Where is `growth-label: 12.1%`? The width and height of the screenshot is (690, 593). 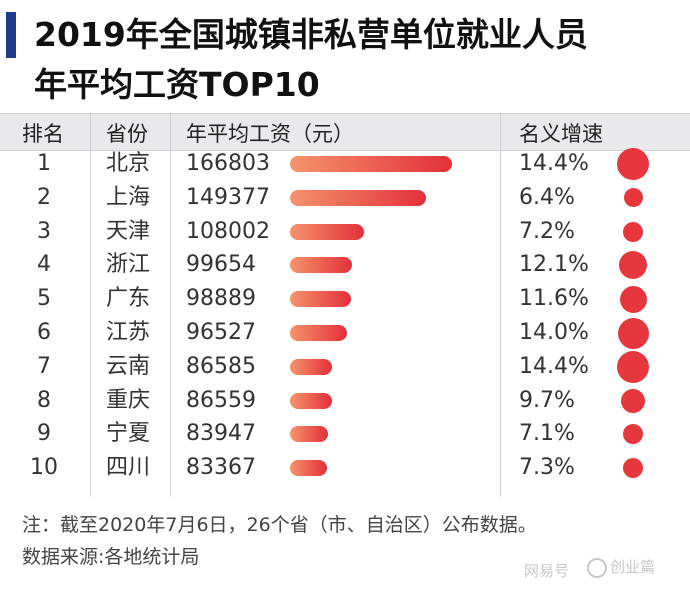 growth-label: 12.1% is located at coordinates (554, 265).